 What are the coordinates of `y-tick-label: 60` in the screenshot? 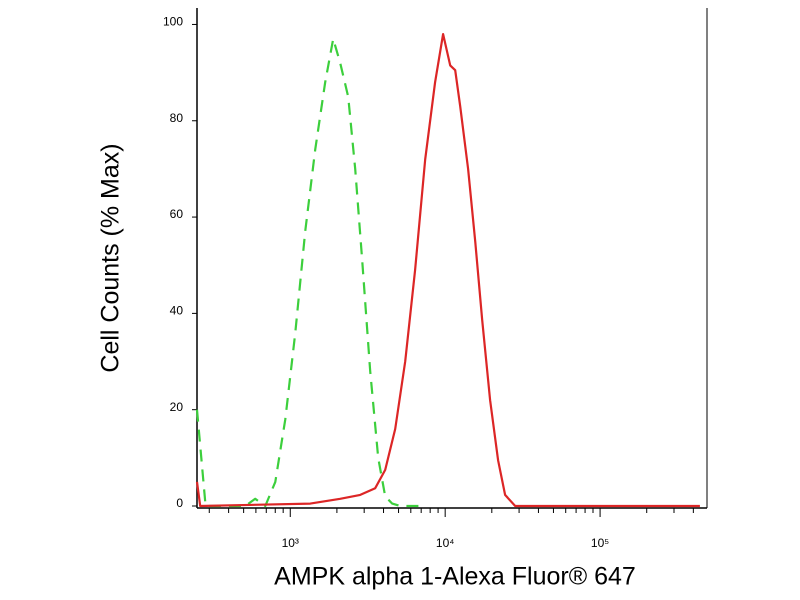 It's located at (177, 214).